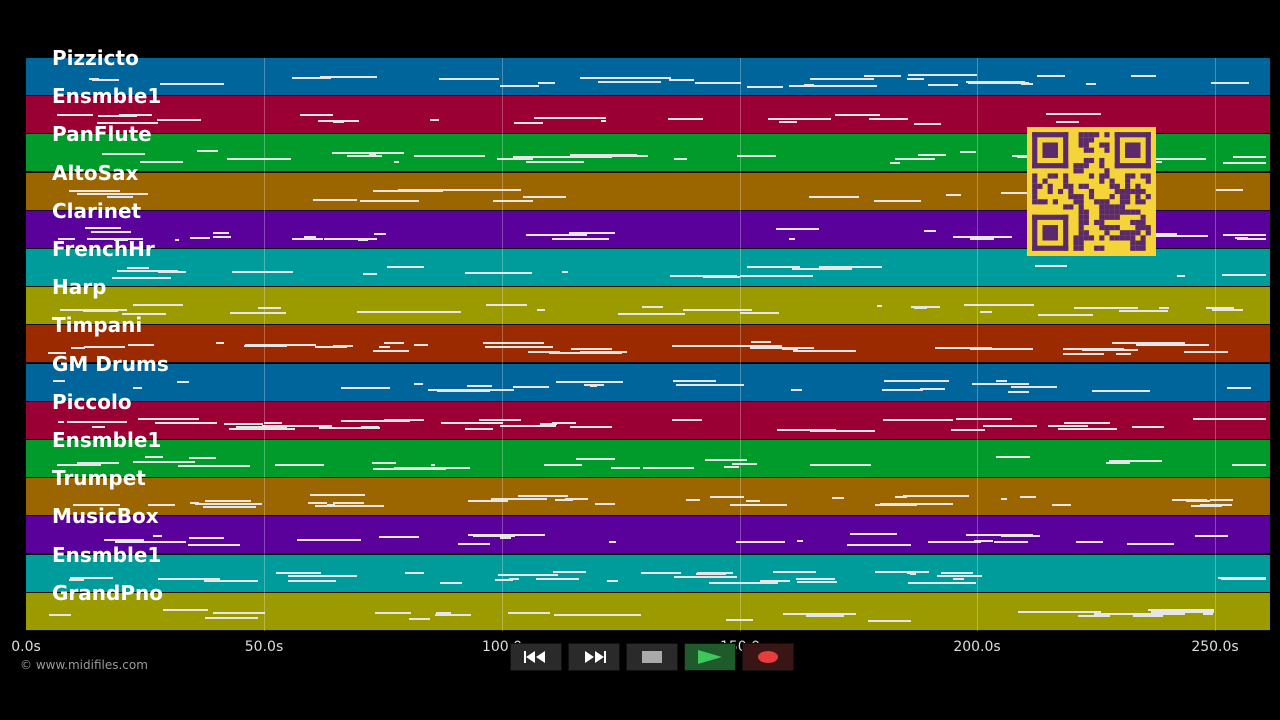  I want to click on track-label: Trumpet, so click(99, 478).